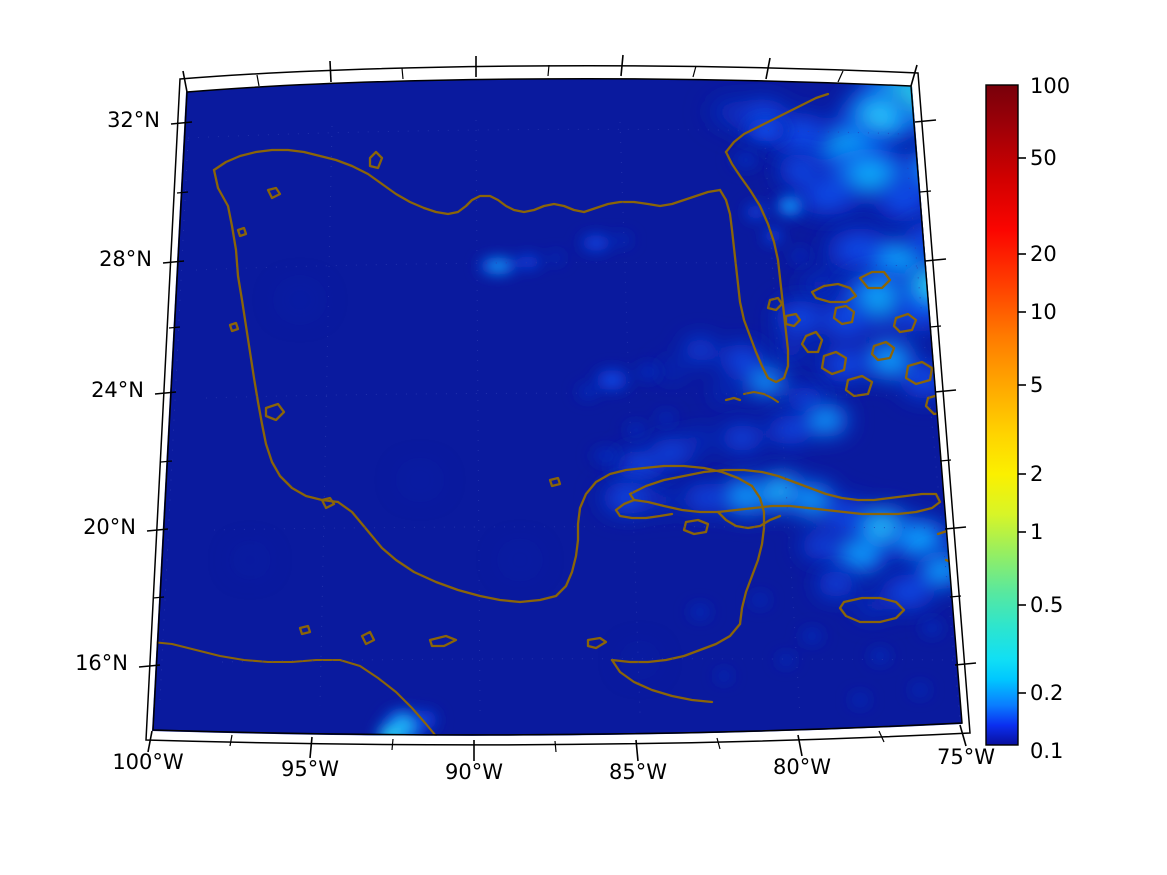 This screenshot has height=875, width=1167. What do you see at coordinates (1047, 605) in the screenshot?
I see `colorbar-label-0.5: 0.5` at bounding box center [1047, 605].